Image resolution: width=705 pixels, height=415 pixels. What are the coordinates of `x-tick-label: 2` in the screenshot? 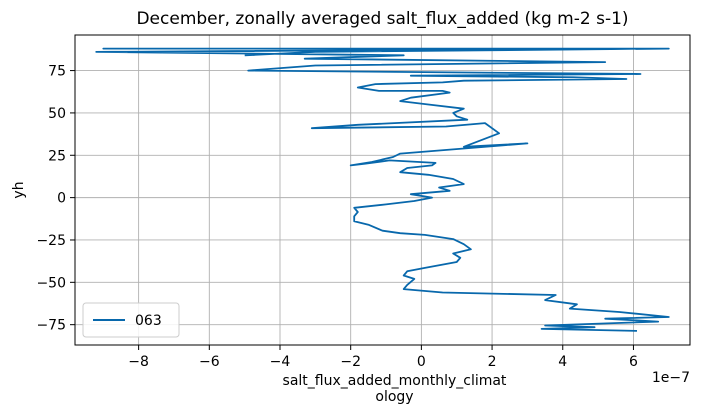 It's located at (492, 362).